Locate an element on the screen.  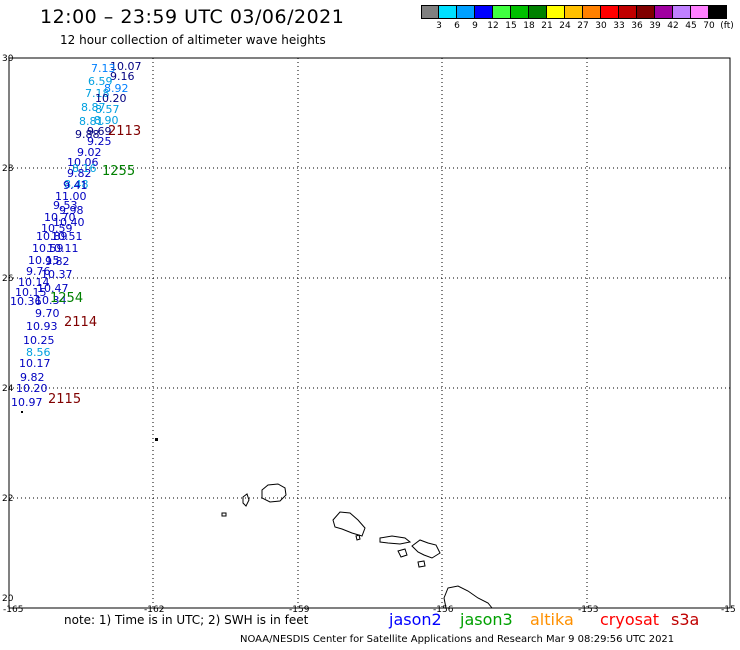
wave-height-reading: 10.11 is located at coordinates (63, 248).